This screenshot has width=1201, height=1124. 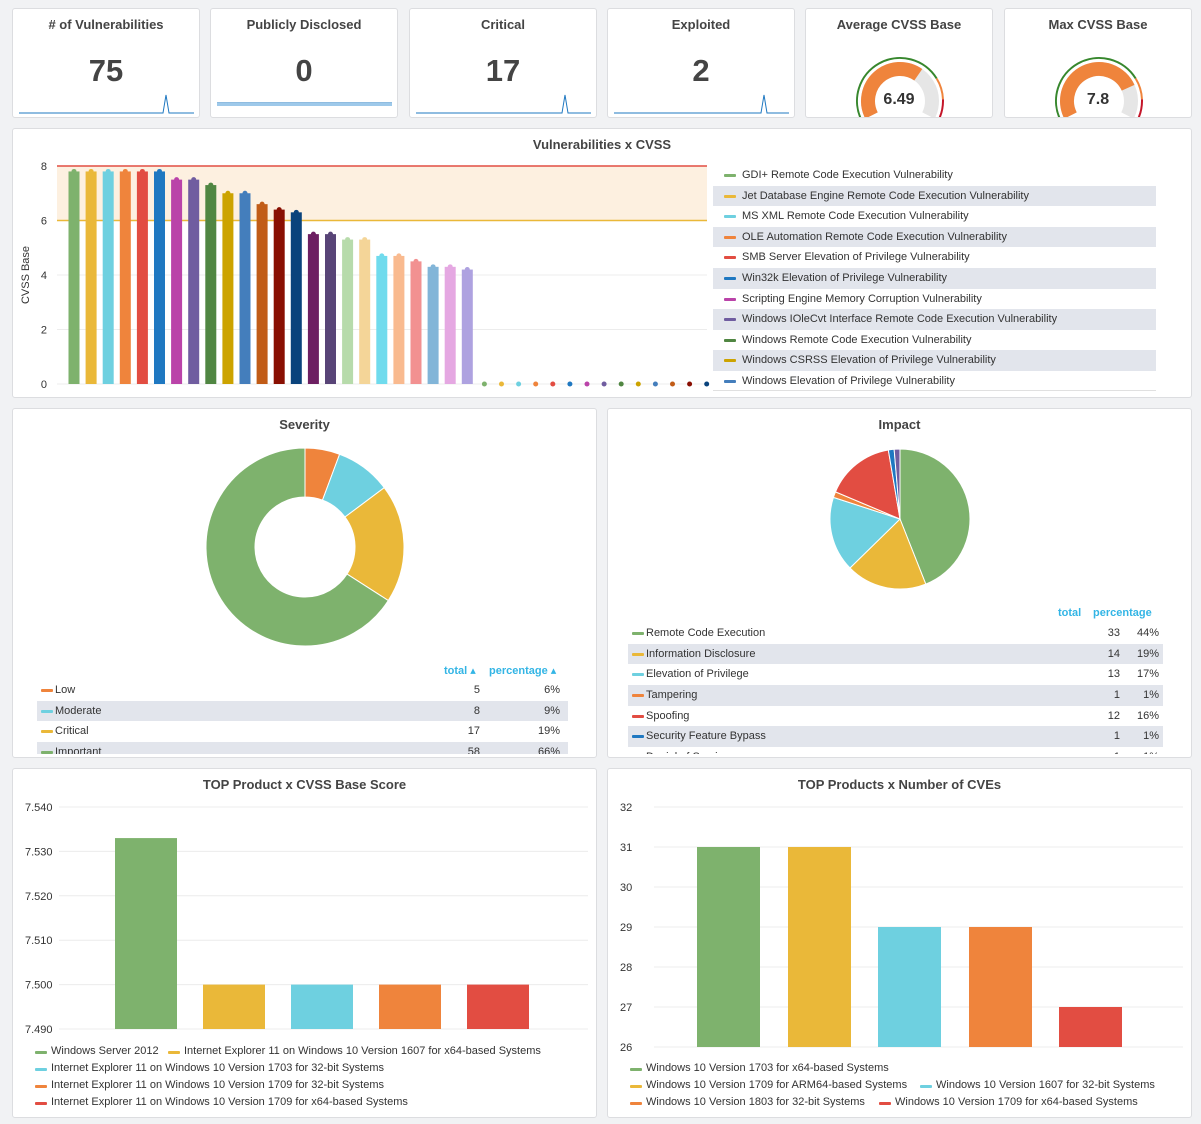 What do you see at coordinates (39, 897) in the screenshot?
I see `y-tick-label: 7.520` at bounding box center [39, 897].